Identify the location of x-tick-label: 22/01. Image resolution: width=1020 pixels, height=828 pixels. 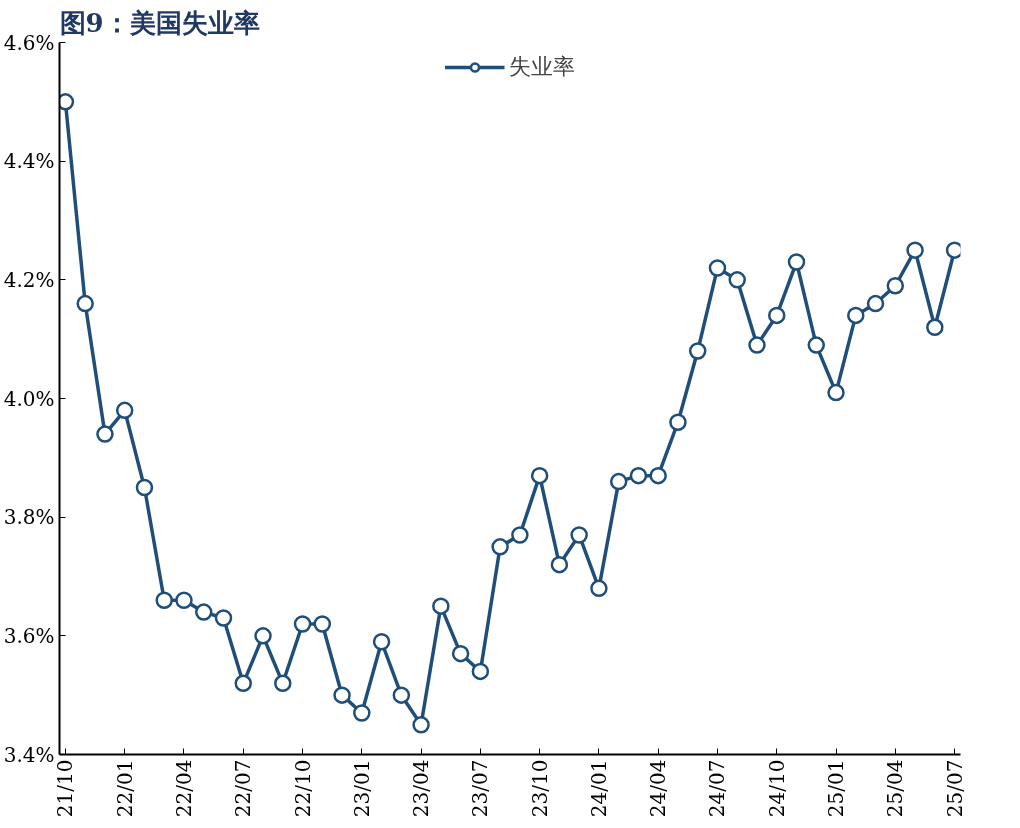
(124, 788).